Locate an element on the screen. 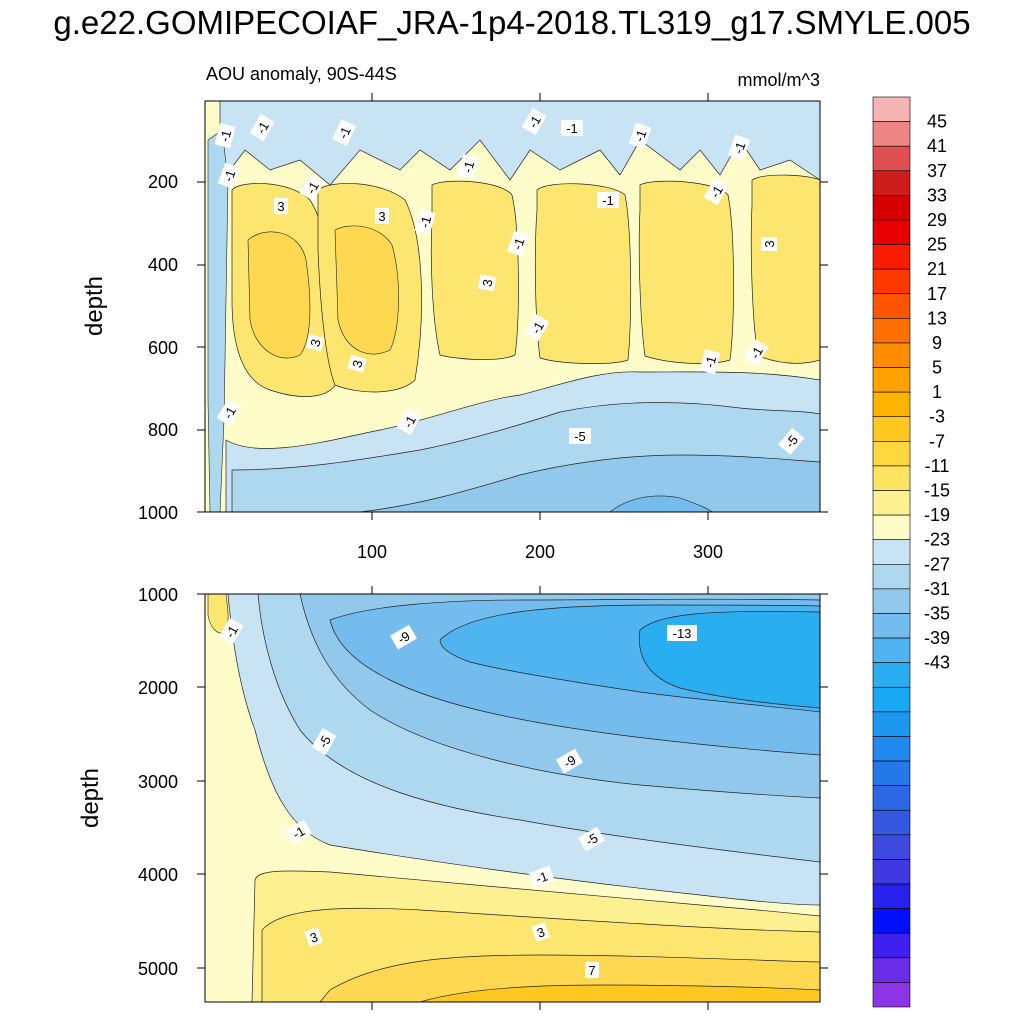  colorbar-label: -11 is located at coordinates (937, 466).